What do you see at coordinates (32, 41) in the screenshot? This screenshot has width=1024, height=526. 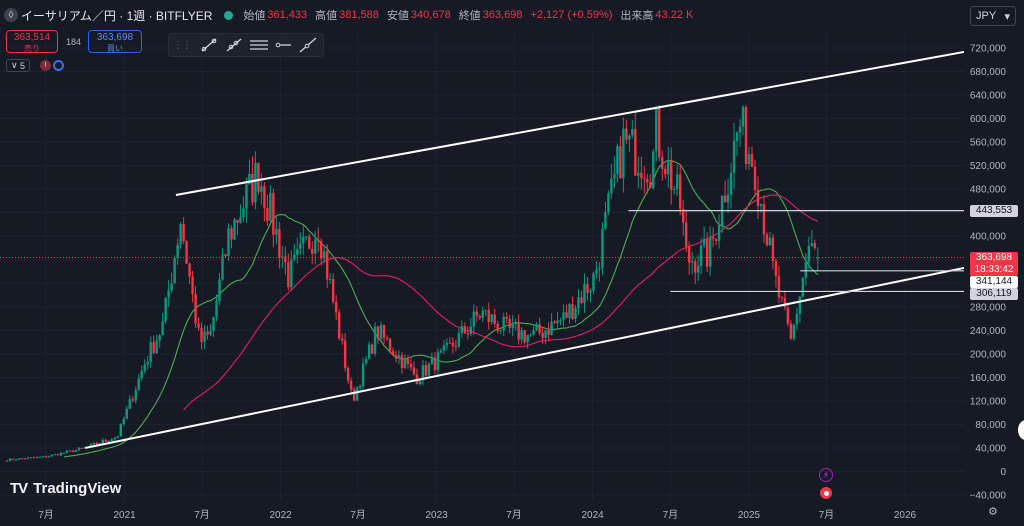 I see `sell-button: 363,514 売り` at bounding box center [32, 41].